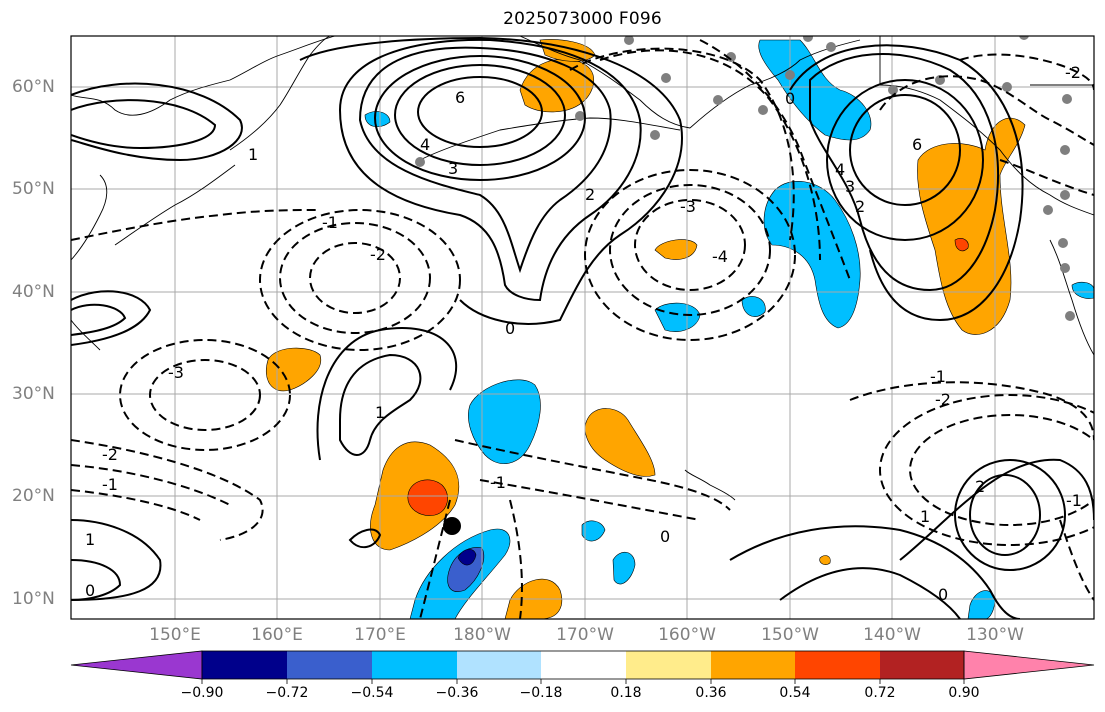  What do you see at coordinates (89, 262) in the screenshot?
I see `coastline-japan` at bounding box center [89, 262].